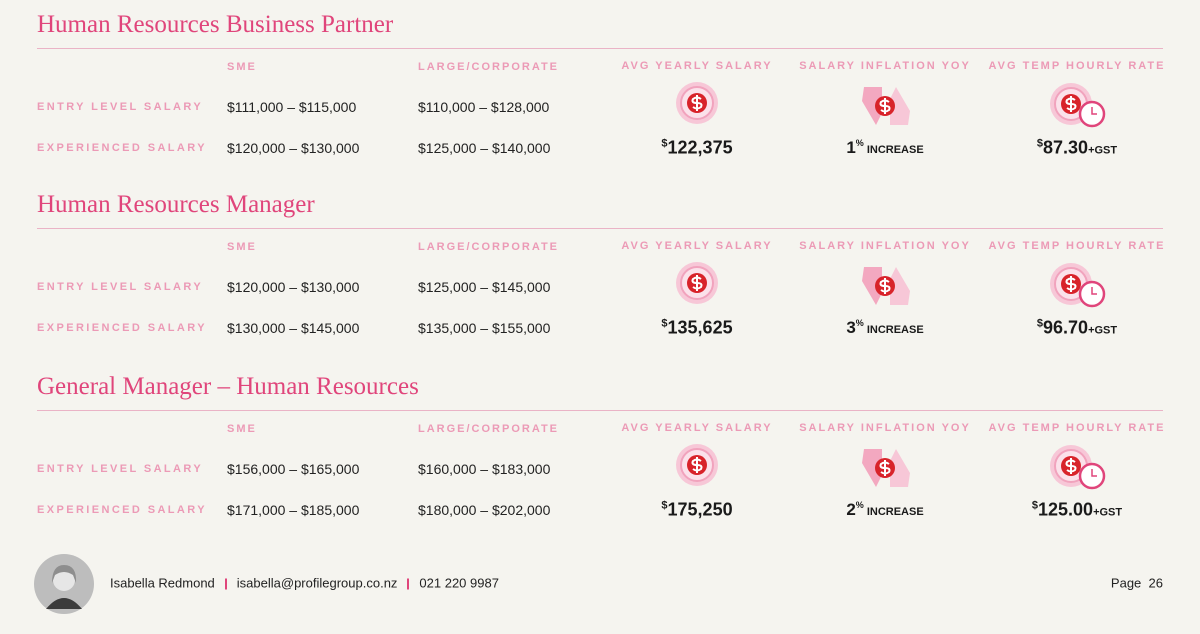 The height and width of the screenshot is (634, 1200). Describe the element at coordinates (851, 509) in the screenshot. I see `inflation-value: 2` at that location.